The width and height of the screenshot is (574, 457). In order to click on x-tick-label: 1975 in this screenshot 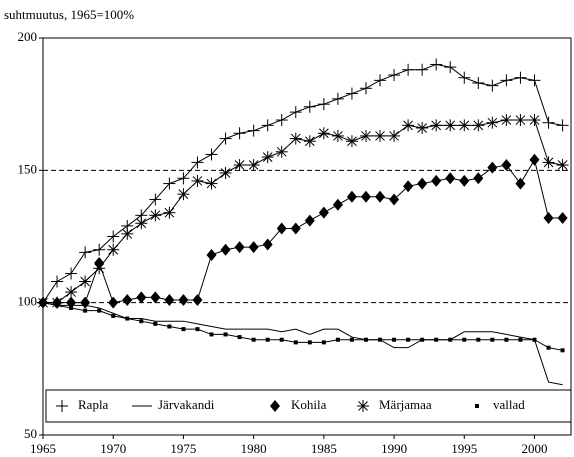, I will do `click(183, 448)`.